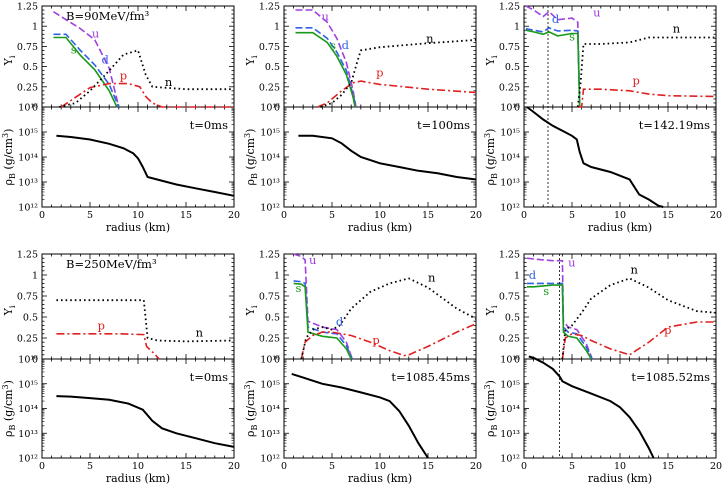 The image size is (723, 495). I want to click on yi-tick-label: 1, so click(277, 276).